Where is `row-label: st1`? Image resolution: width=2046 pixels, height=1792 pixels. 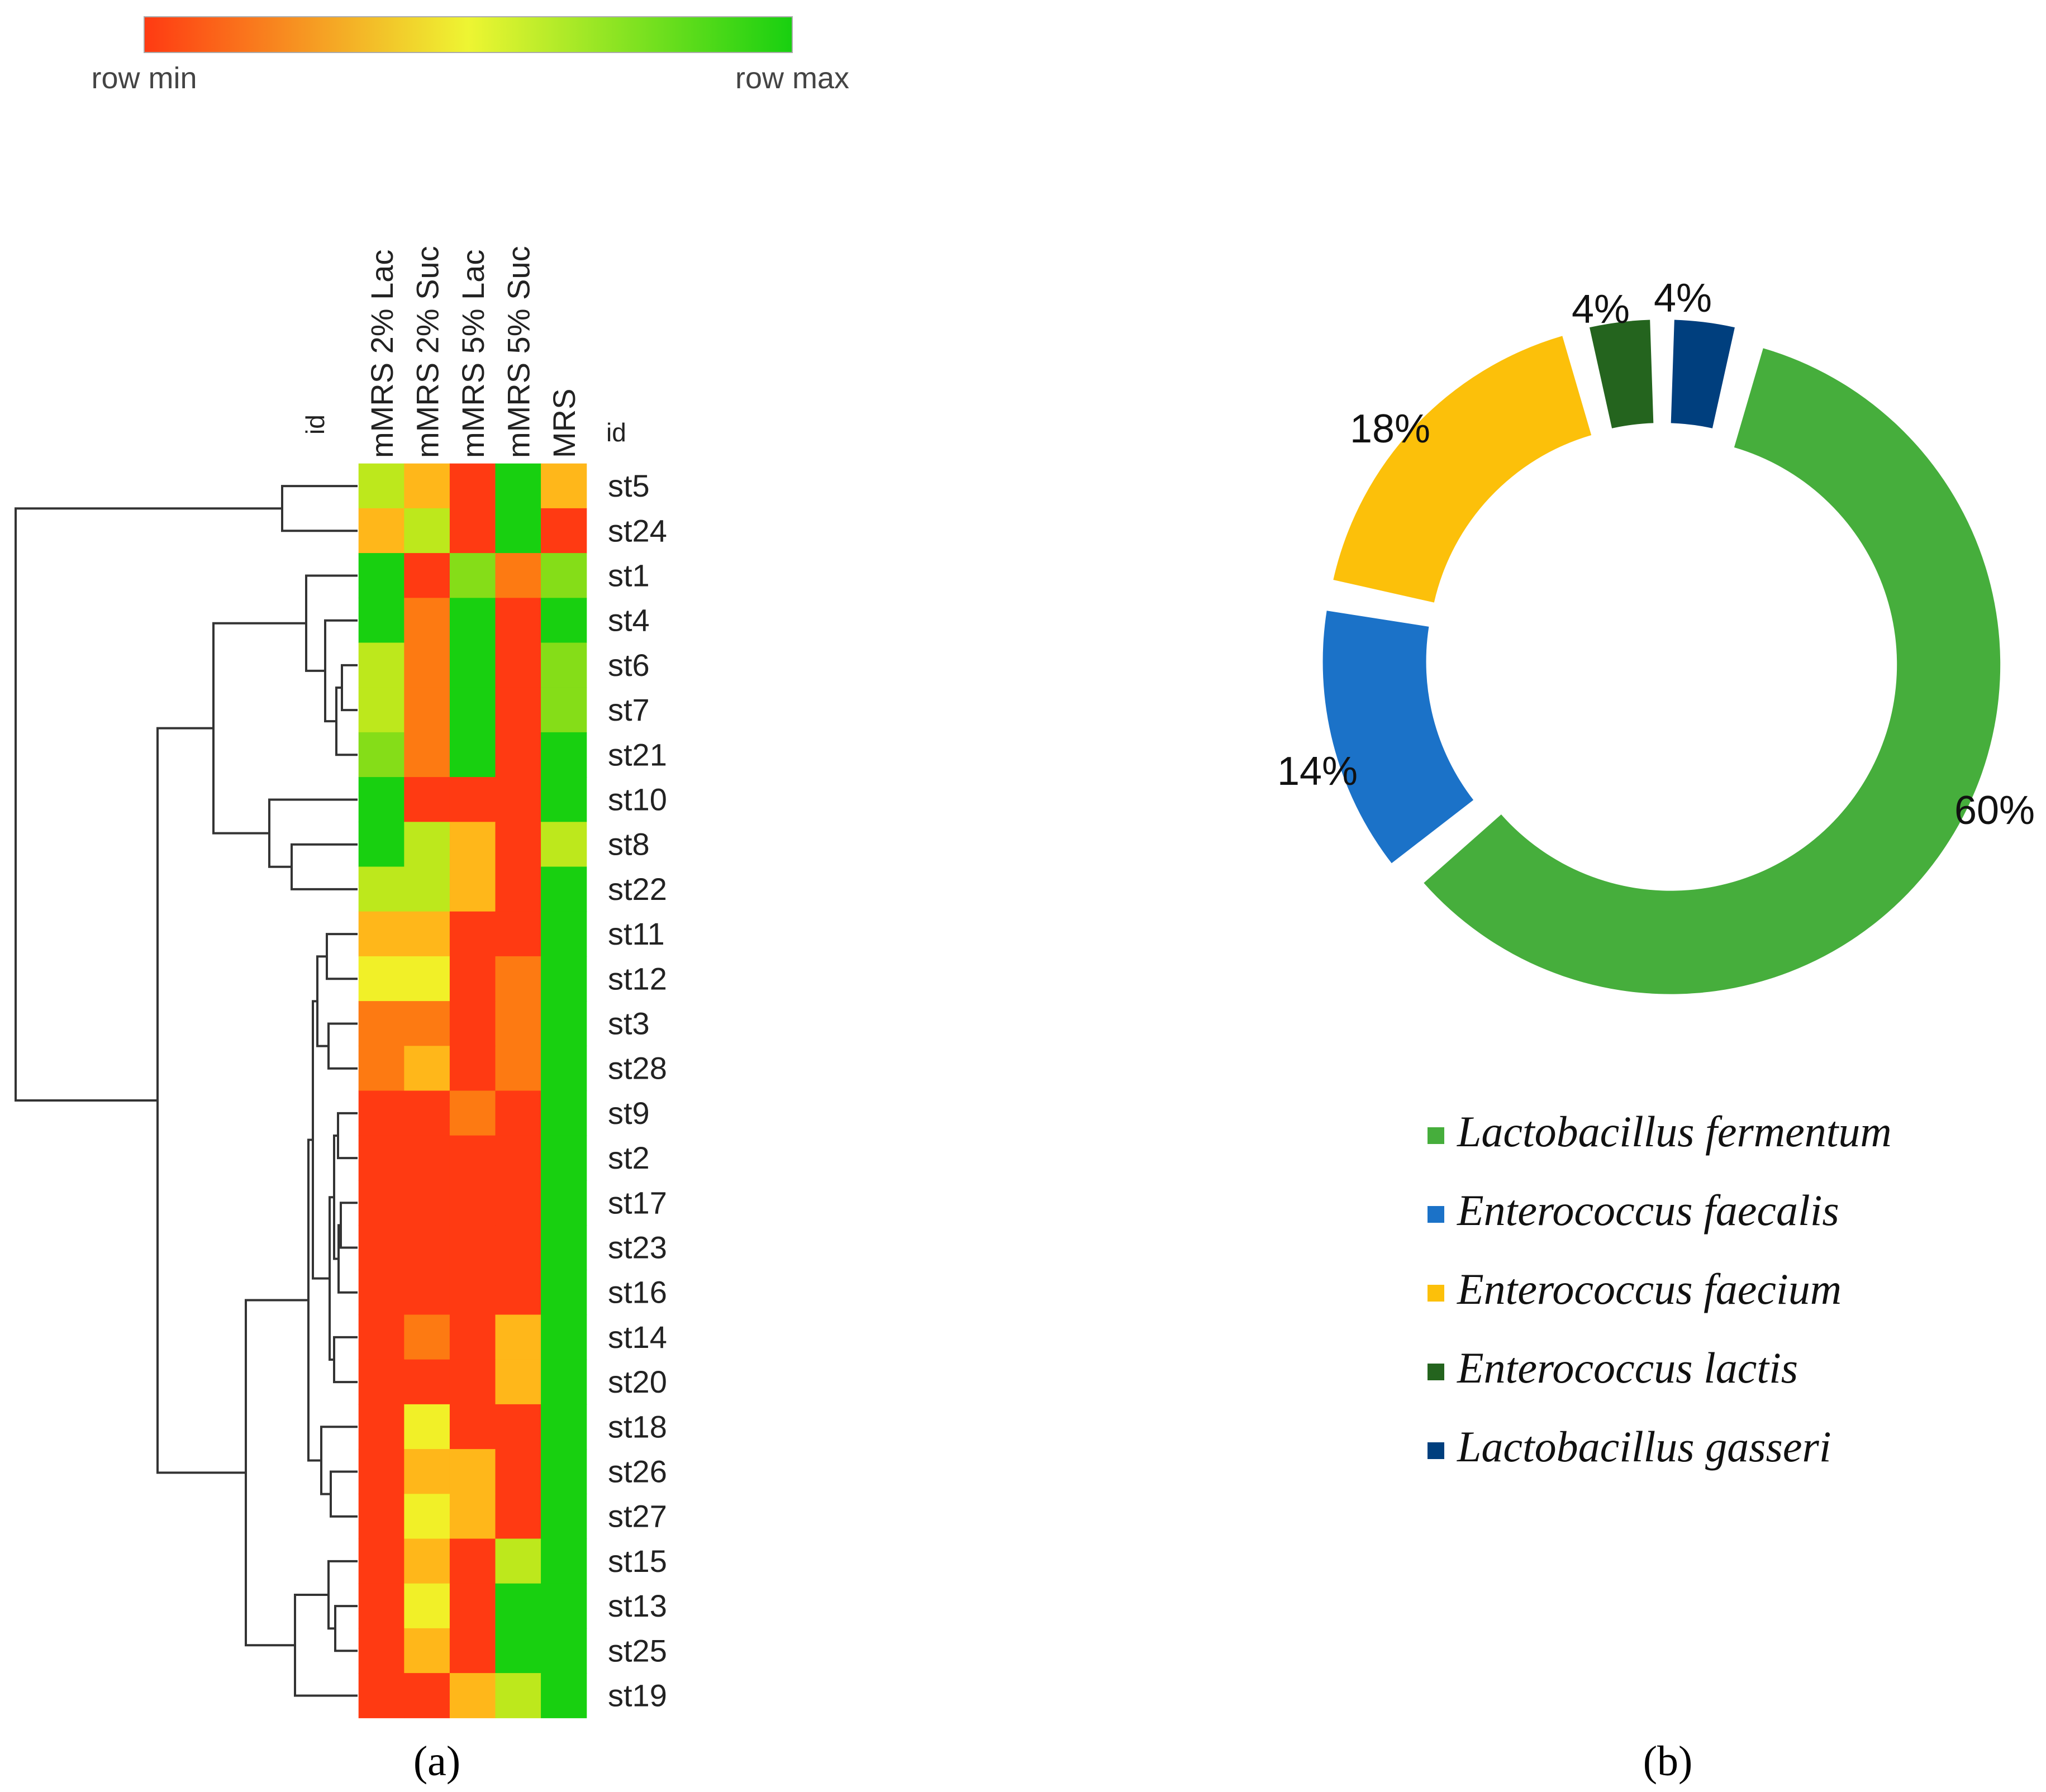
row-label: st1 is located at coordinates (629, 575).